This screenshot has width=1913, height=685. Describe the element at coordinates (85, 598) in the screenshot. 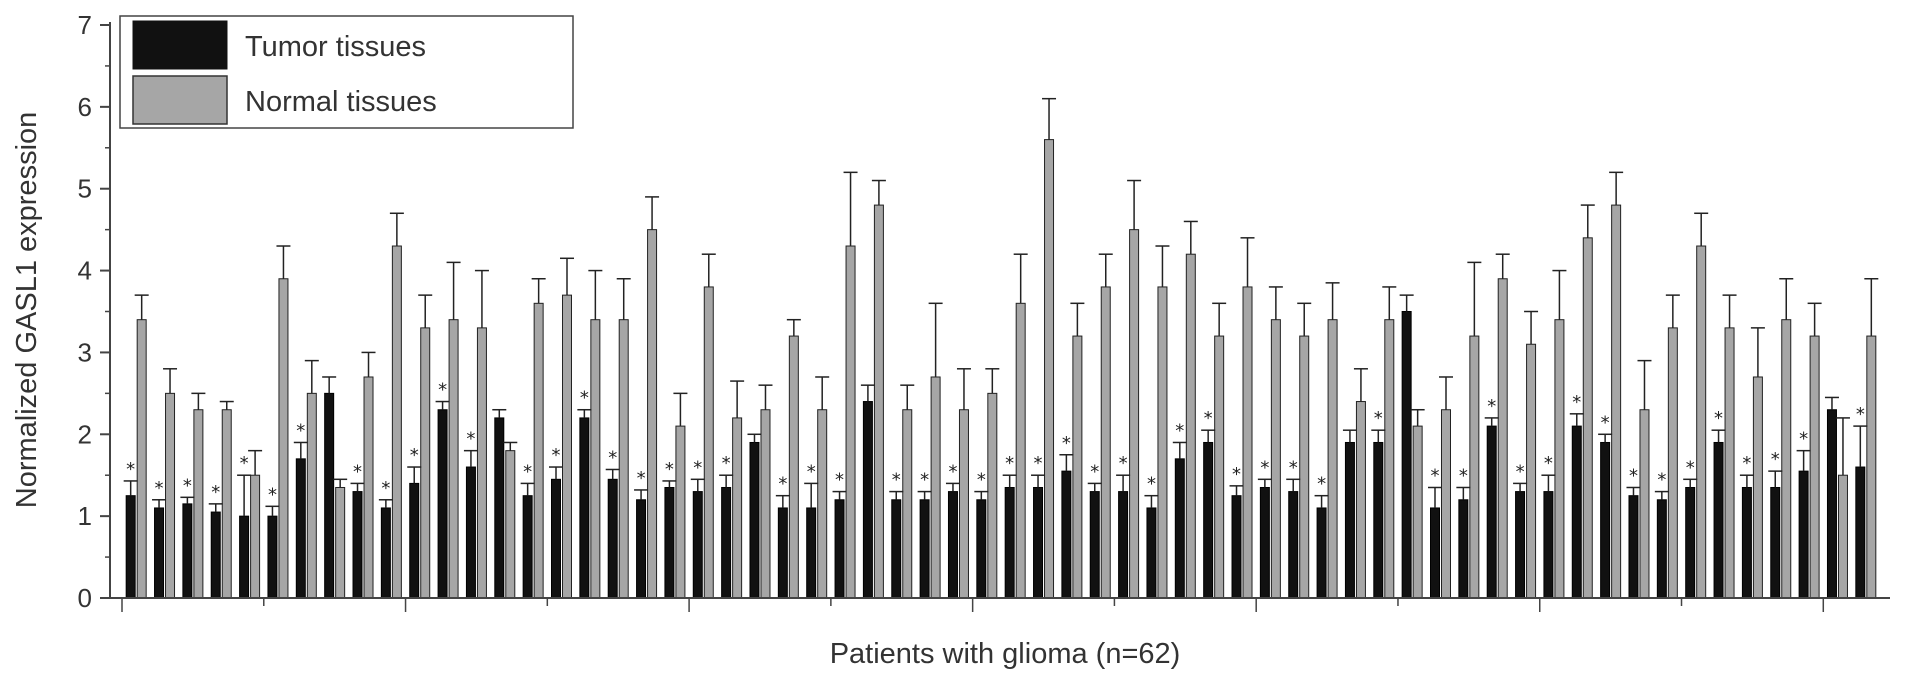

I see `y-tick-label: 0` at that location.